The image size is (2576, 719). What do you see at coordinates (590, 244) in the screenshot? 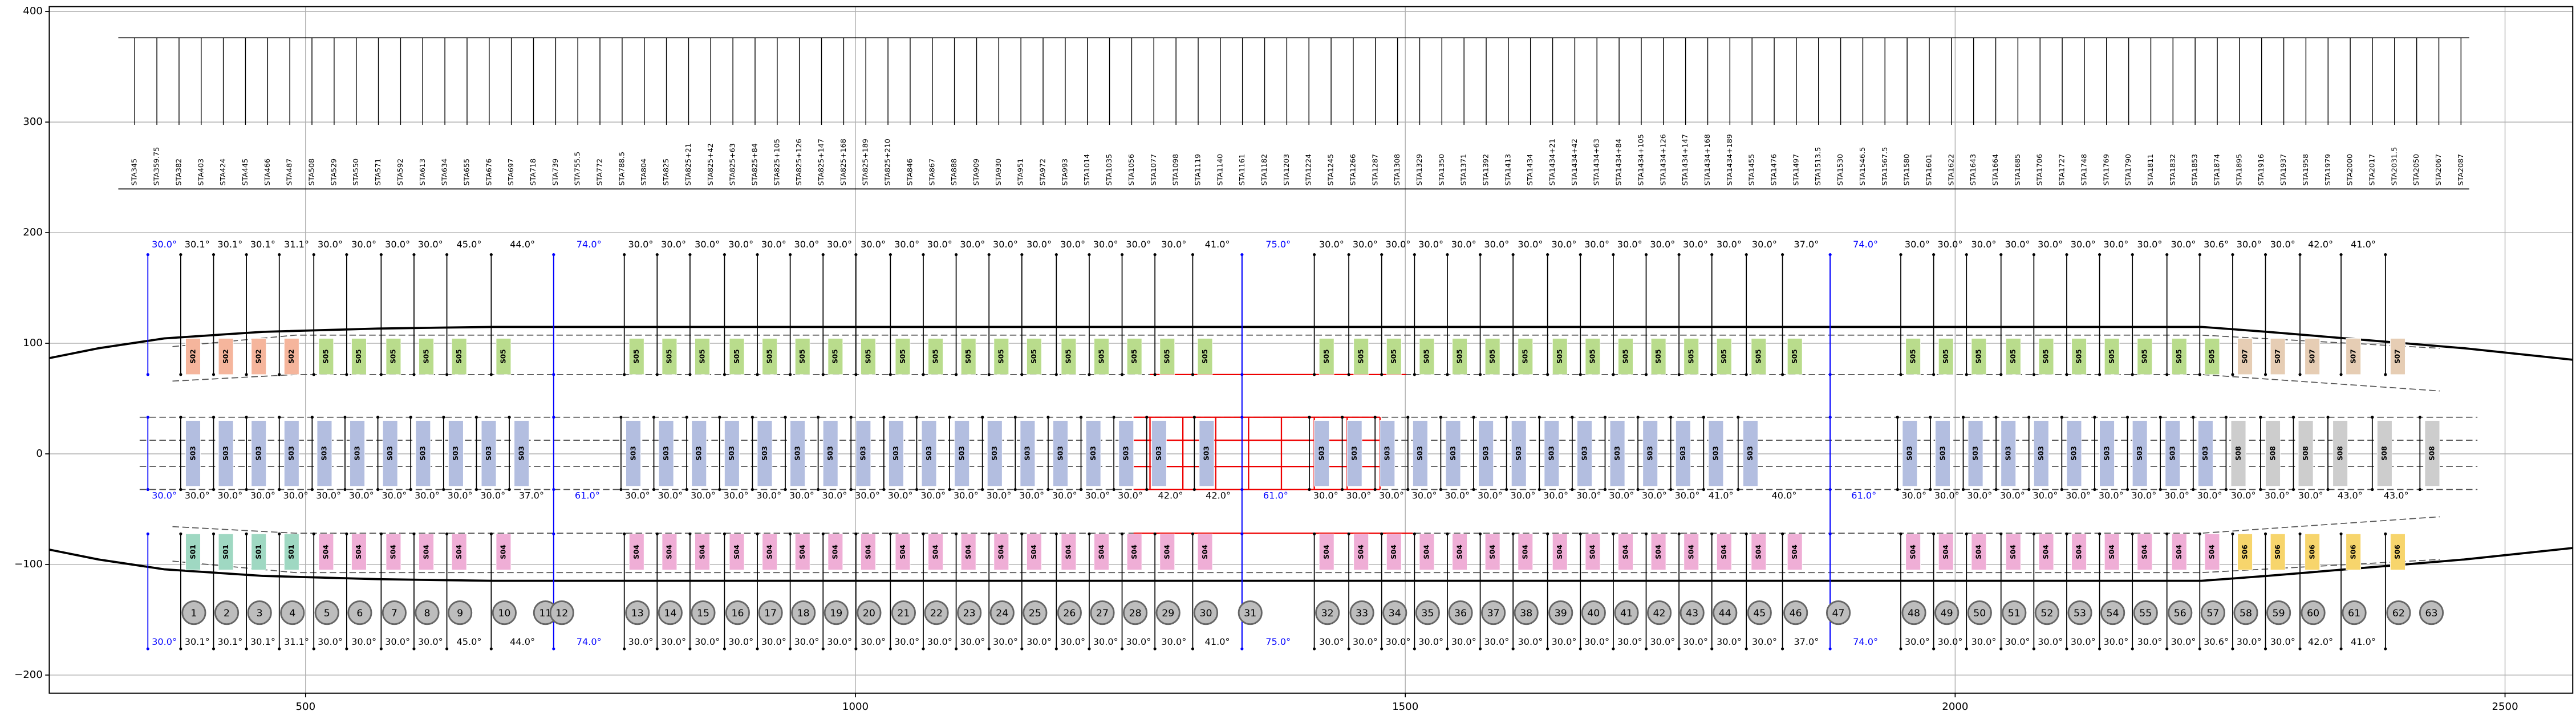
I see `angle-label: 74.0°` at bounding box center [590, 244].